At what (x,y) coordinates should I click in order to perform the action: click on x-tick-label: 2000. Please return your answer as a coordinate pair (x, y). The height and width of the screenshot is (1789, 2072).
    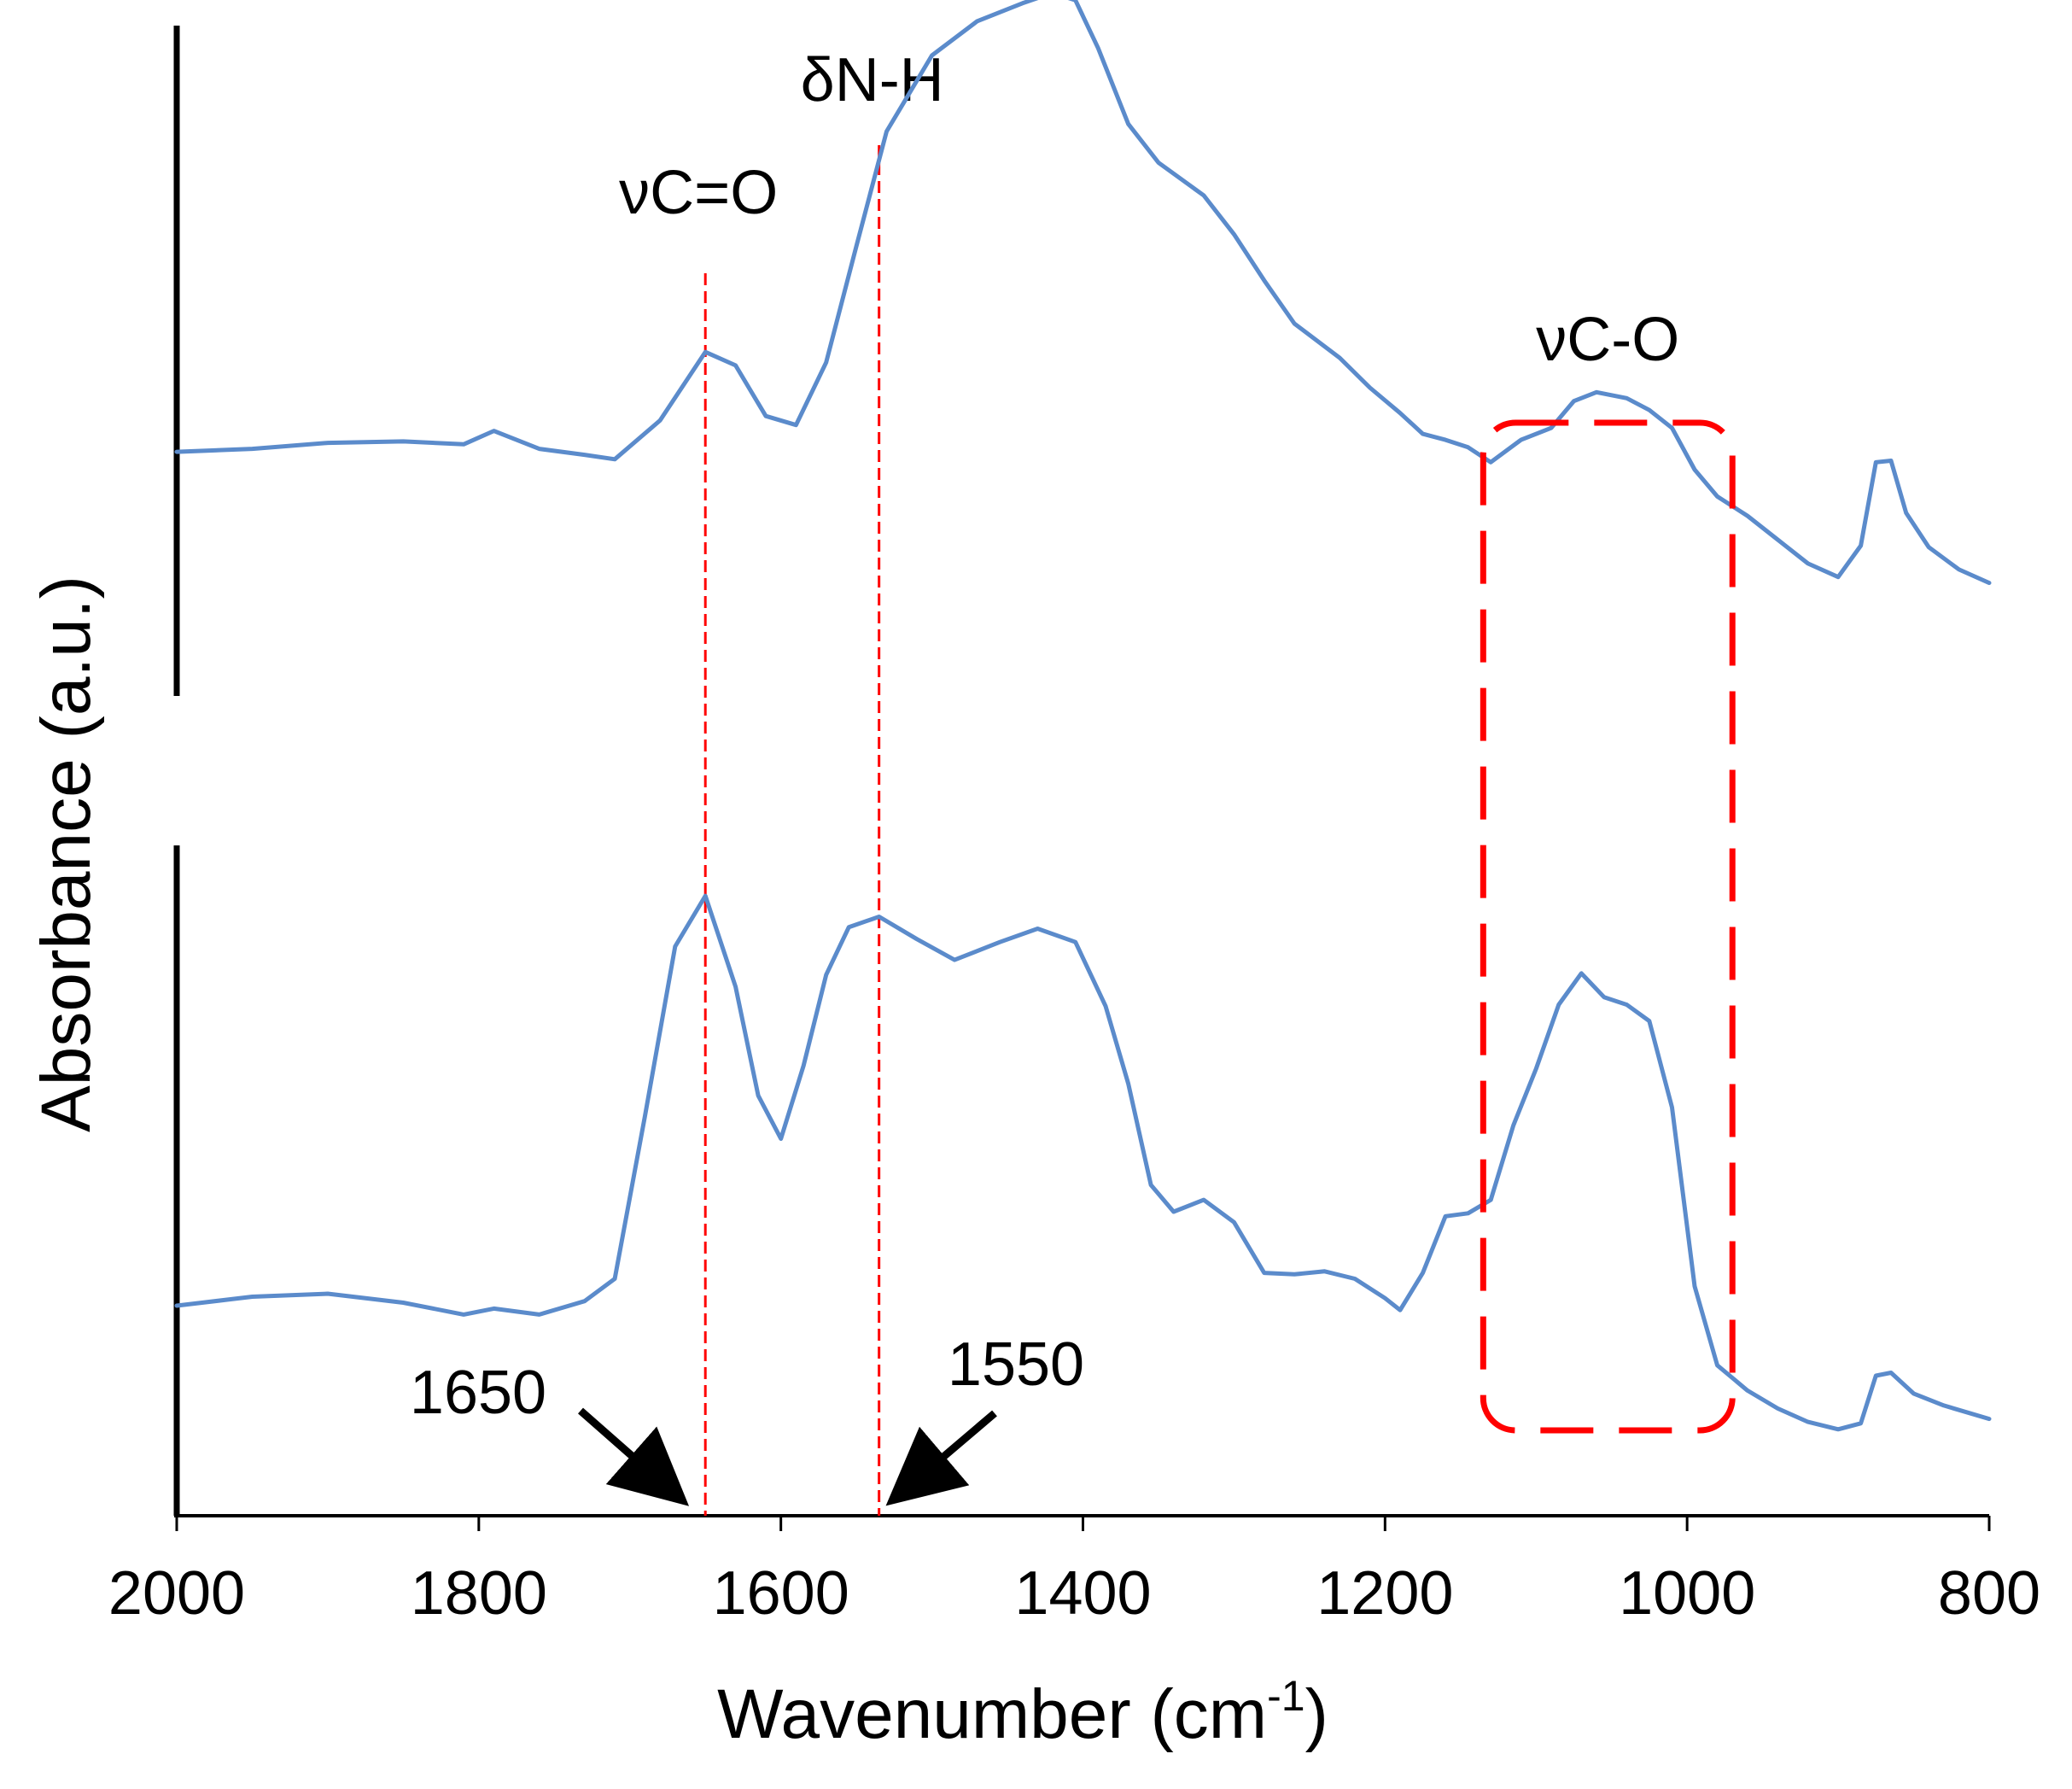
    Looking at the image, I should click on (176, 1593).